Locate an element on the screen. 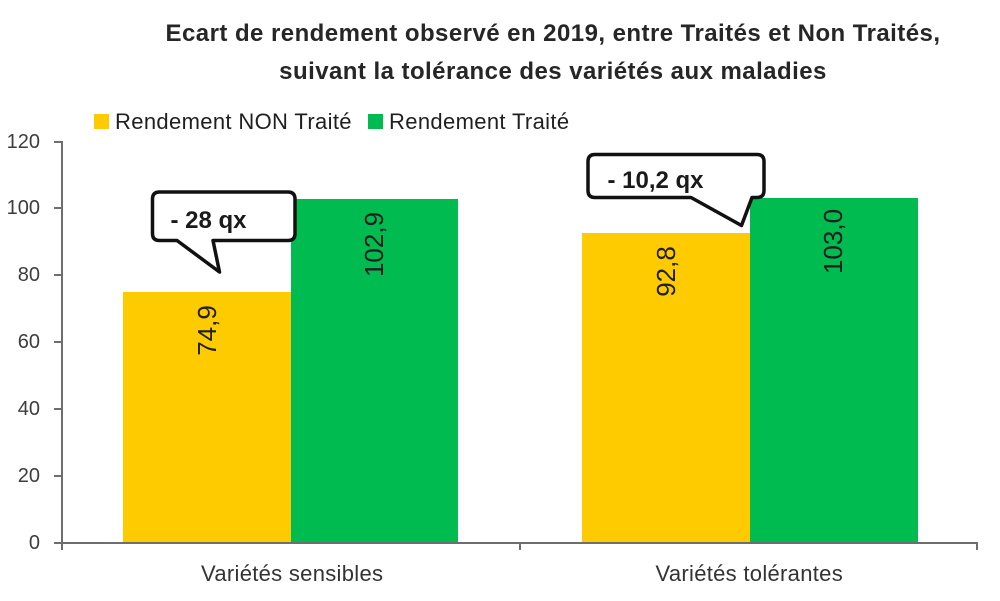 This screenshot has width=1000, height=601. svg-text: - 28 qx is located at coordinates (208, 220).